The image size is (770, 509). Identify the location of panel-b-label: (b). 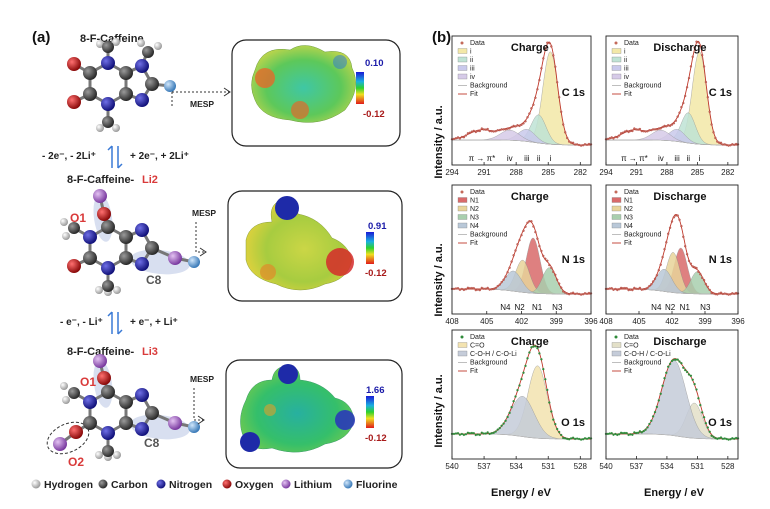
(441, 37).